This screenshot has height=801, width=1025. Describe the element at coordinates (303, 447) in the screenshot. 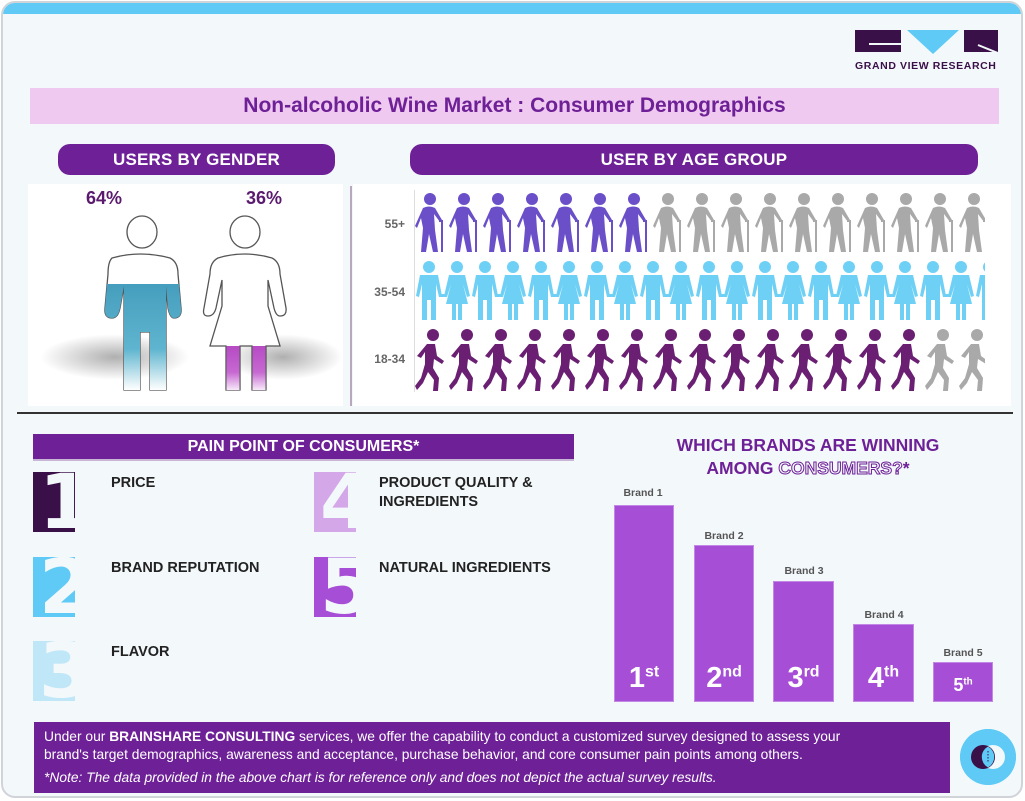

I see `pain-points-header: PAIN POINT OF CONSUMERS*` at that location.